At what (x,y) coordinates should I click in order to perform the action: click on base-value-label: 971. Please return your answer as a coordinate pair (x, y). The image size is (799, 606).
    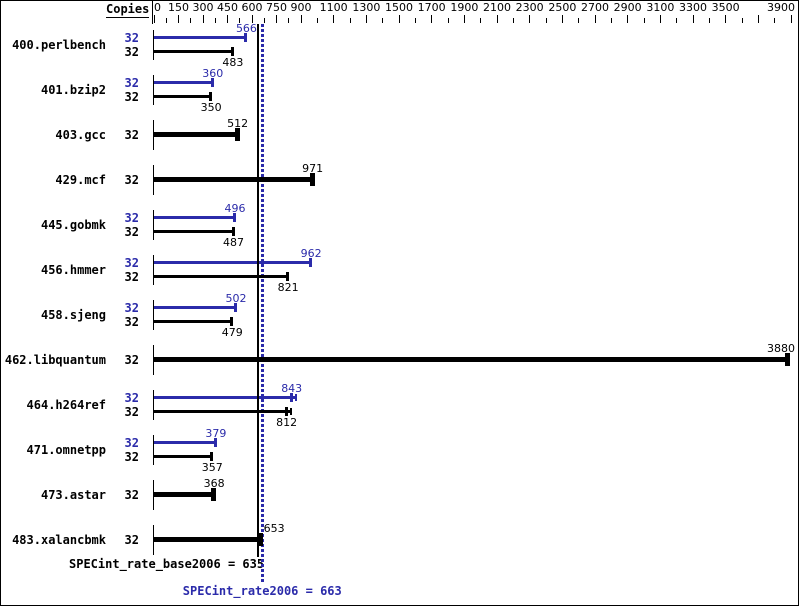
    Looking at the image, I should click on (313, 168).